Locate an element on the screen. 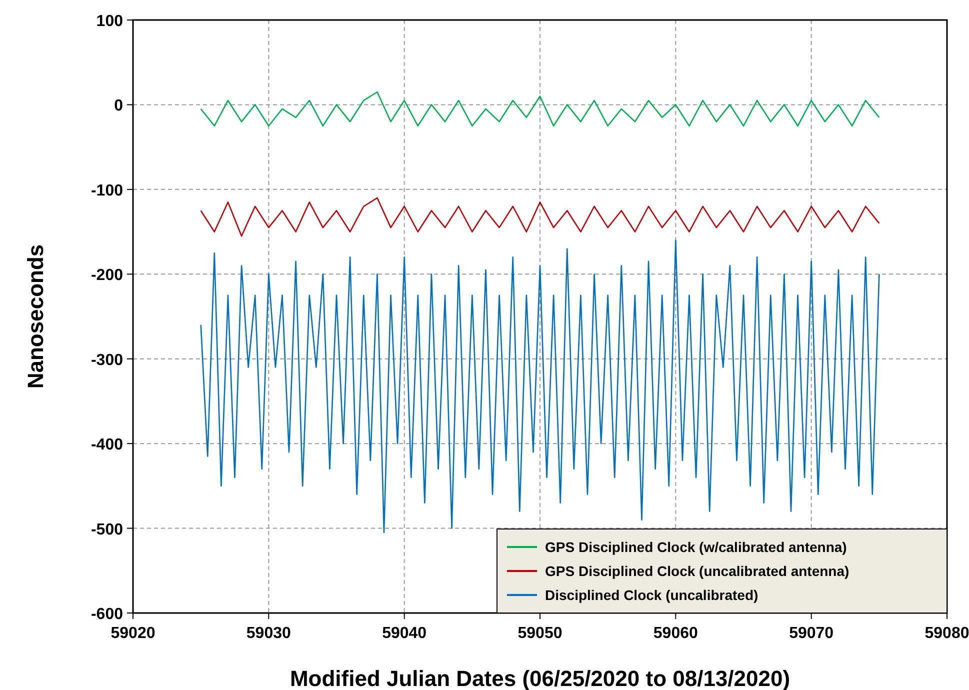 The width and height of the screenshot is (969, 690). y-tick-label: -300 is located at coordinates (107, 360).